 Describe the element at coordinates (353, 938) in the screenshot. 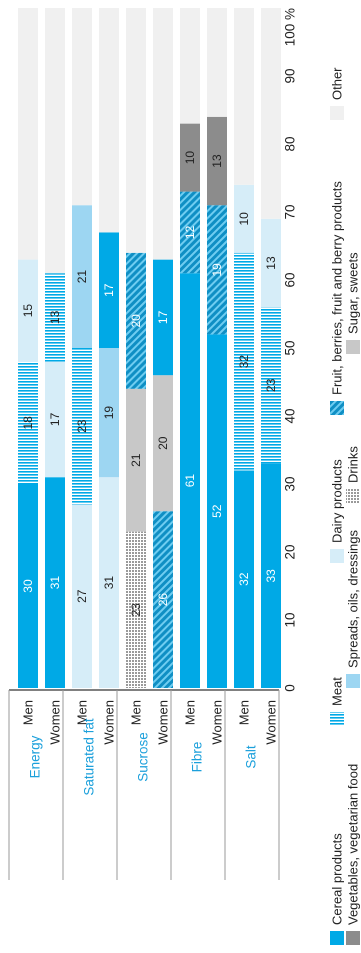

I see `legend-swatch-vegetables-vegetarian-food` at that location.